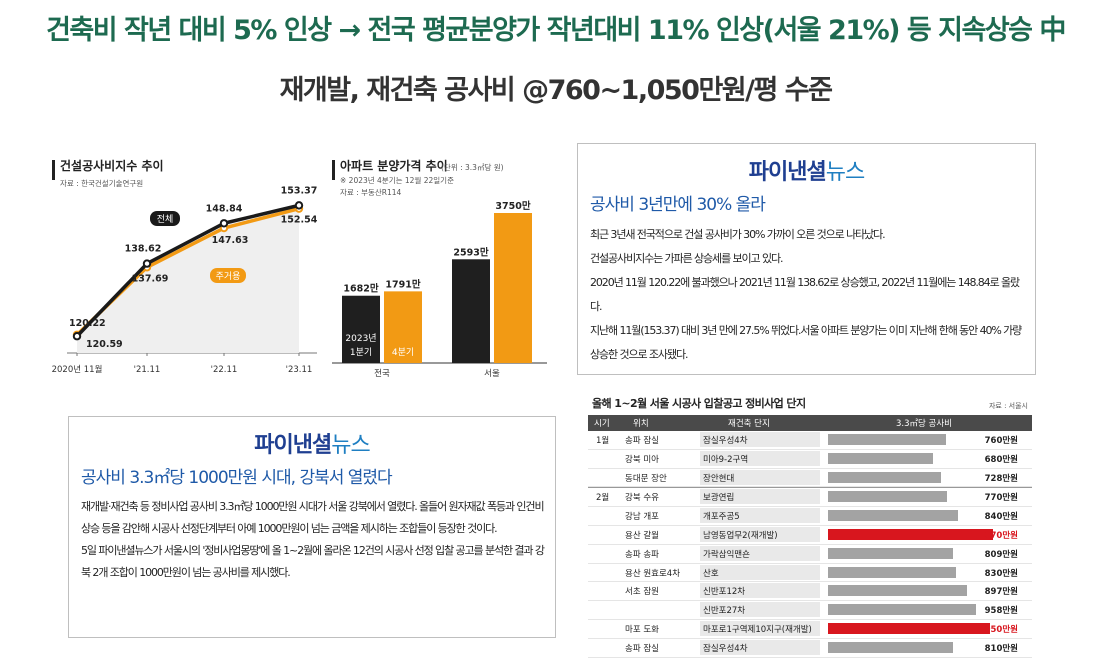  I want to click on legend-badge, so click(228, 275).